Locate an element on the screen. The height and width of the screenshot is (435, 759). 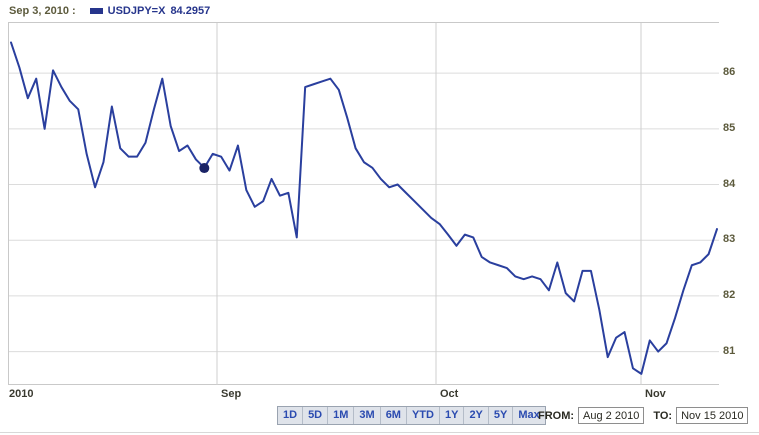
x-axis-tick-nov: Nov is located at coordinates (655, 394).